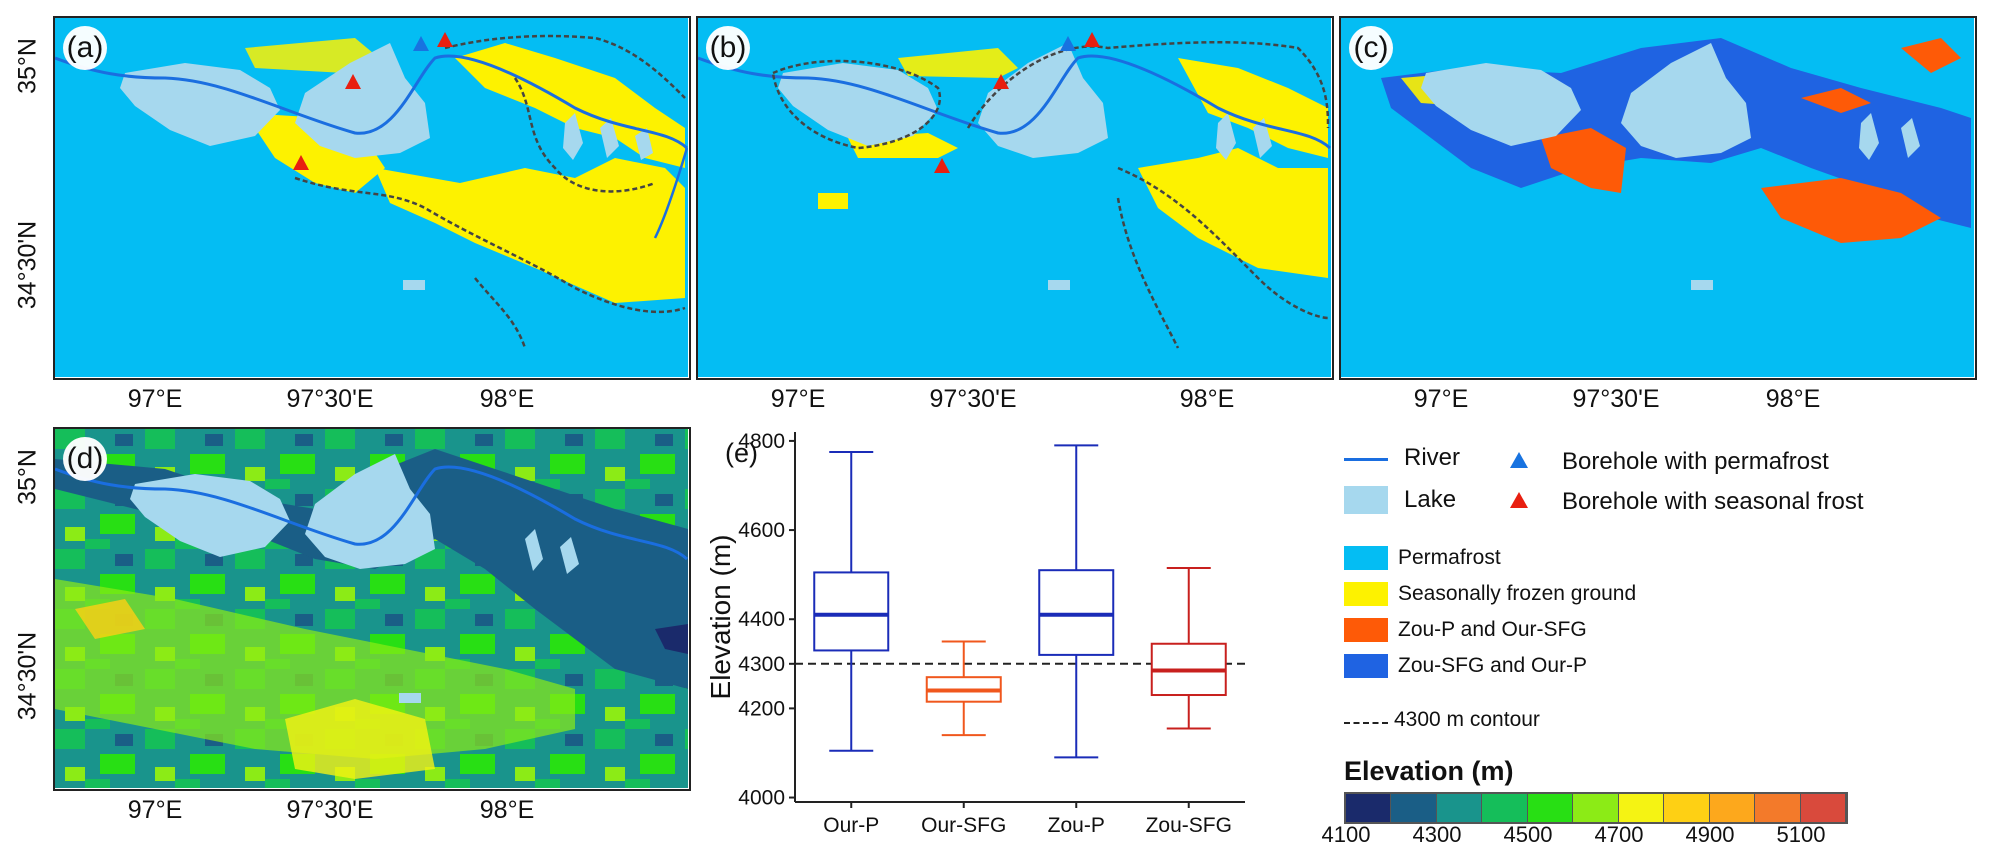 This screenshot has height=861, width=1994. What do you see at coordinates (761, 530) in the screenshot?
I see `y-tick-label: 4600` at bounding box center [761, 530].